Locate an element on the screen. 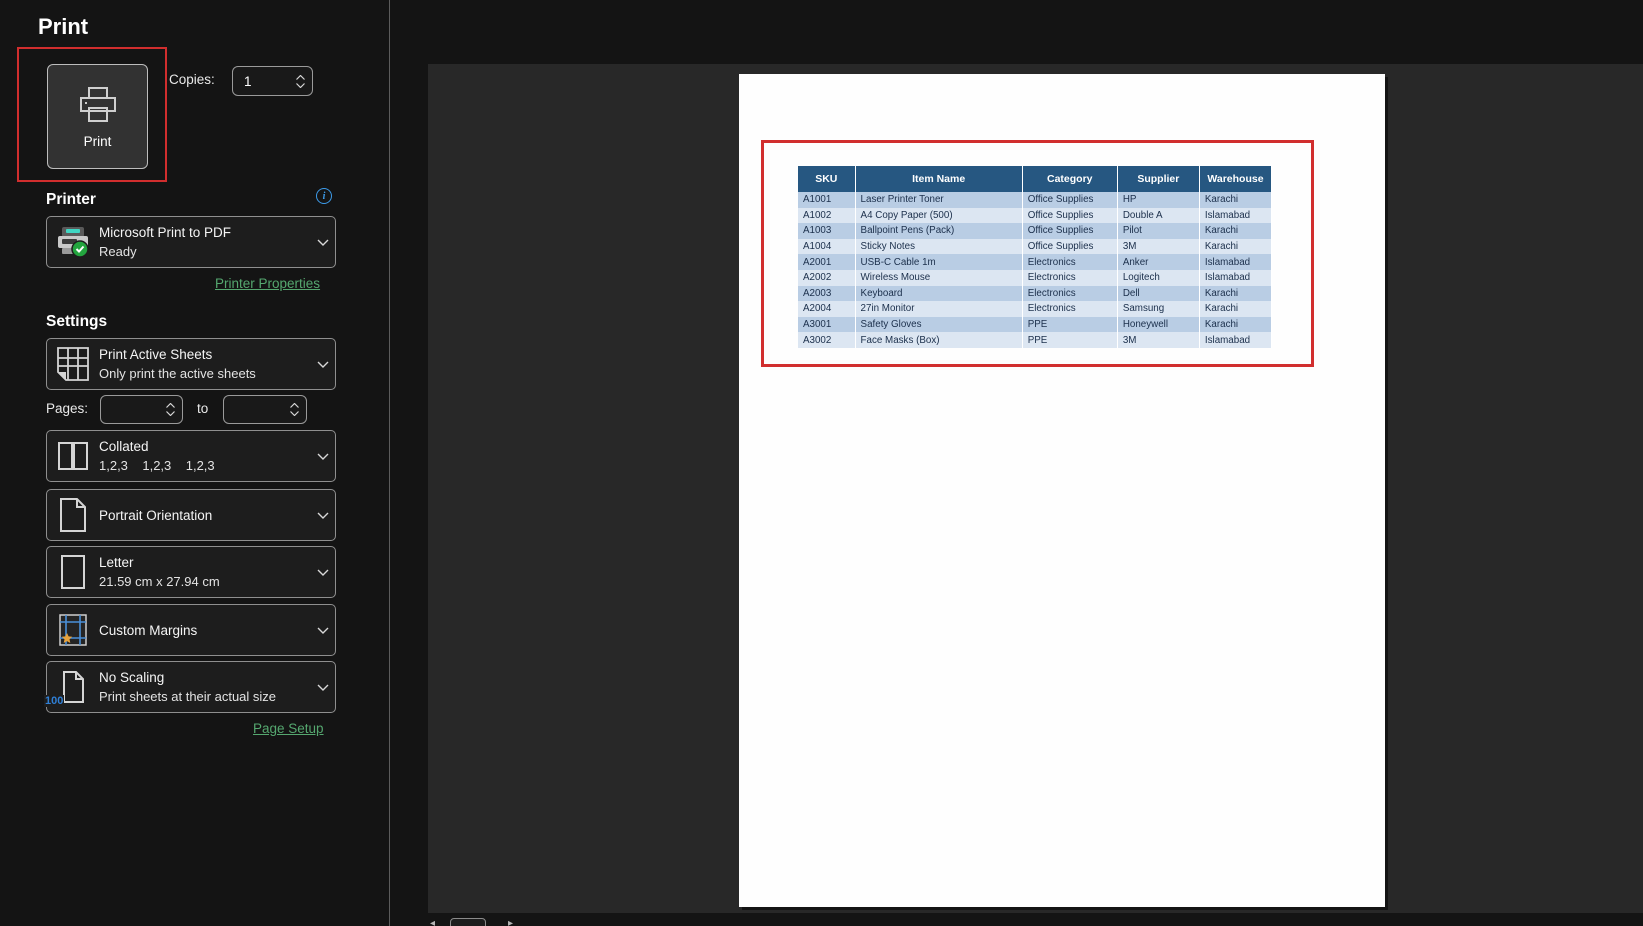 This screenshot has height=926, width=1643. printer-select-dropdown: Microsoft Print to PDF Ready is located at coordinates (191, 242).